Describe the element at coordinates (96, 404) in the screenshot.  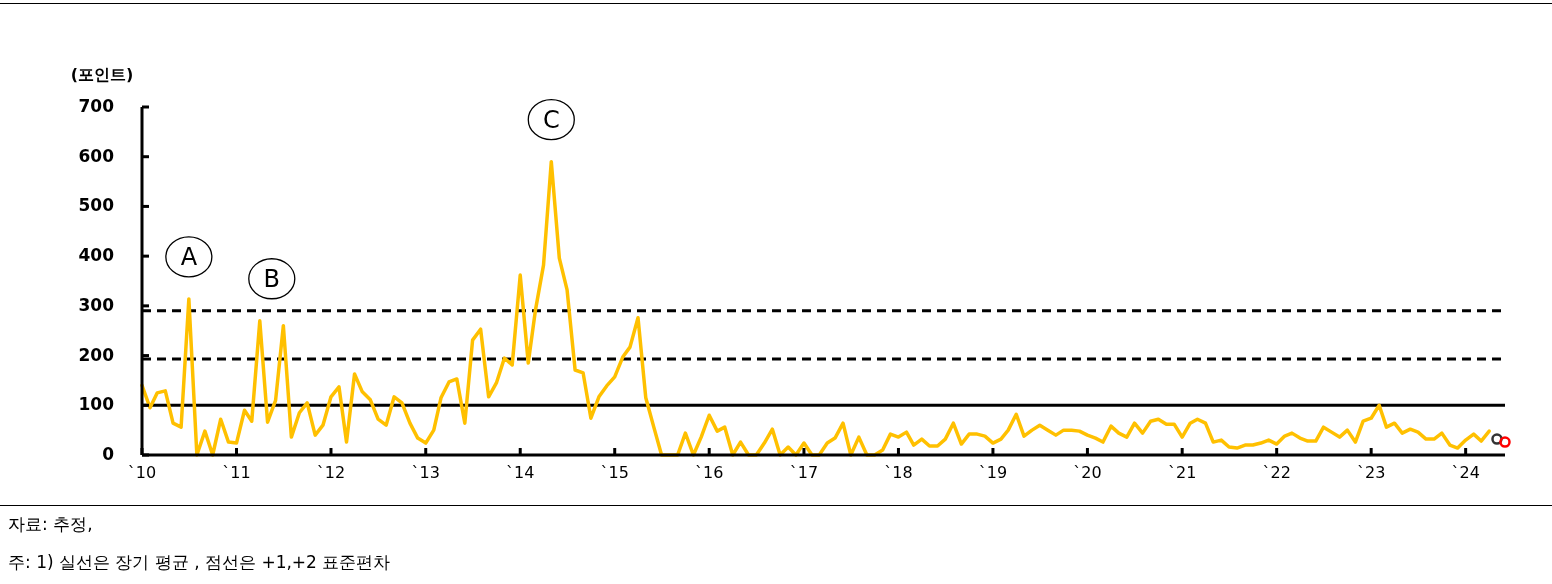
I see `y-tick-label: 100` at that location.